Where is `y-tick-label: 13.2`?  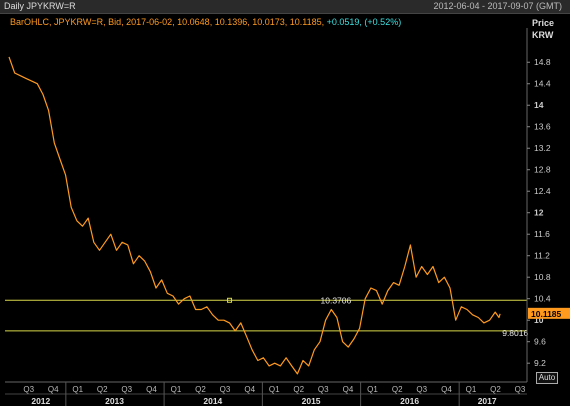 y-tick-label: 13.2 is located at coordinates (542, 148).